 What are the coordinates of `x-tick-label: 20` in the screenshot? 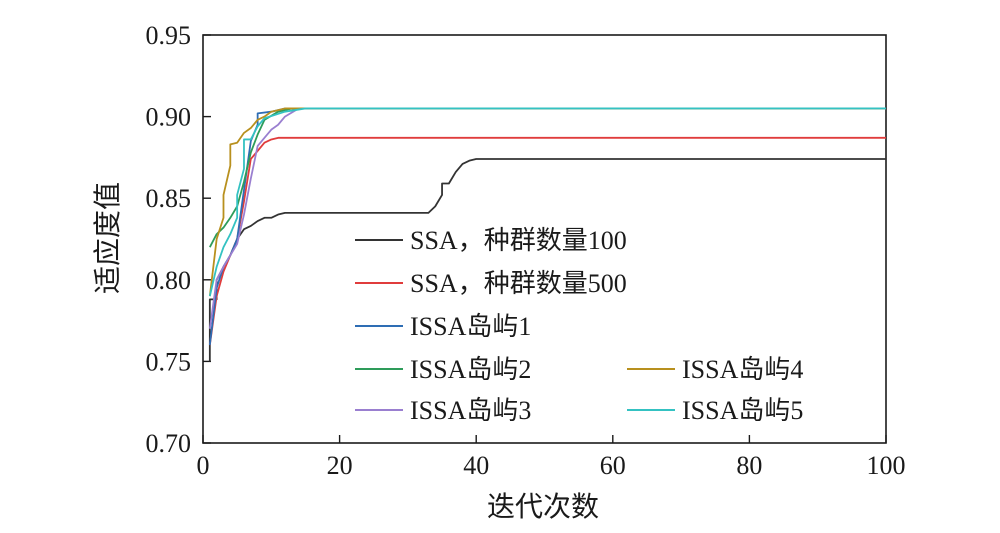 It's located at (340, 465).